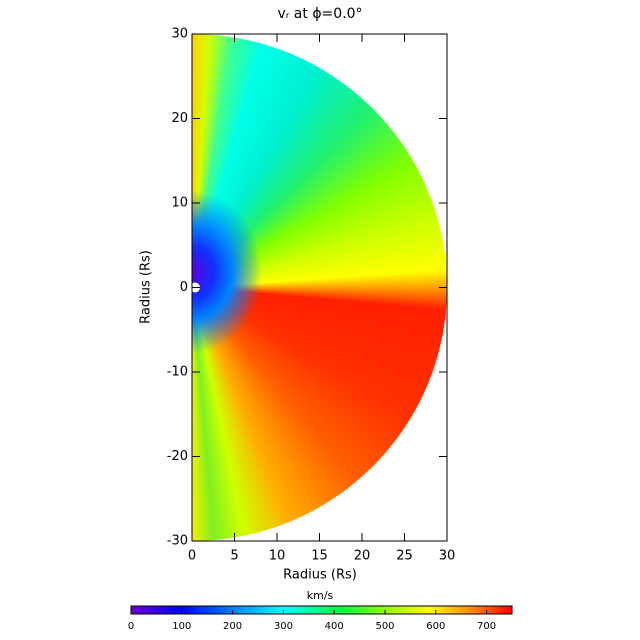  What do you see at coordinates (181, 626) in the screenshot?
I see `colorbar-tick-label: 100` at bounding box center [181, 626].